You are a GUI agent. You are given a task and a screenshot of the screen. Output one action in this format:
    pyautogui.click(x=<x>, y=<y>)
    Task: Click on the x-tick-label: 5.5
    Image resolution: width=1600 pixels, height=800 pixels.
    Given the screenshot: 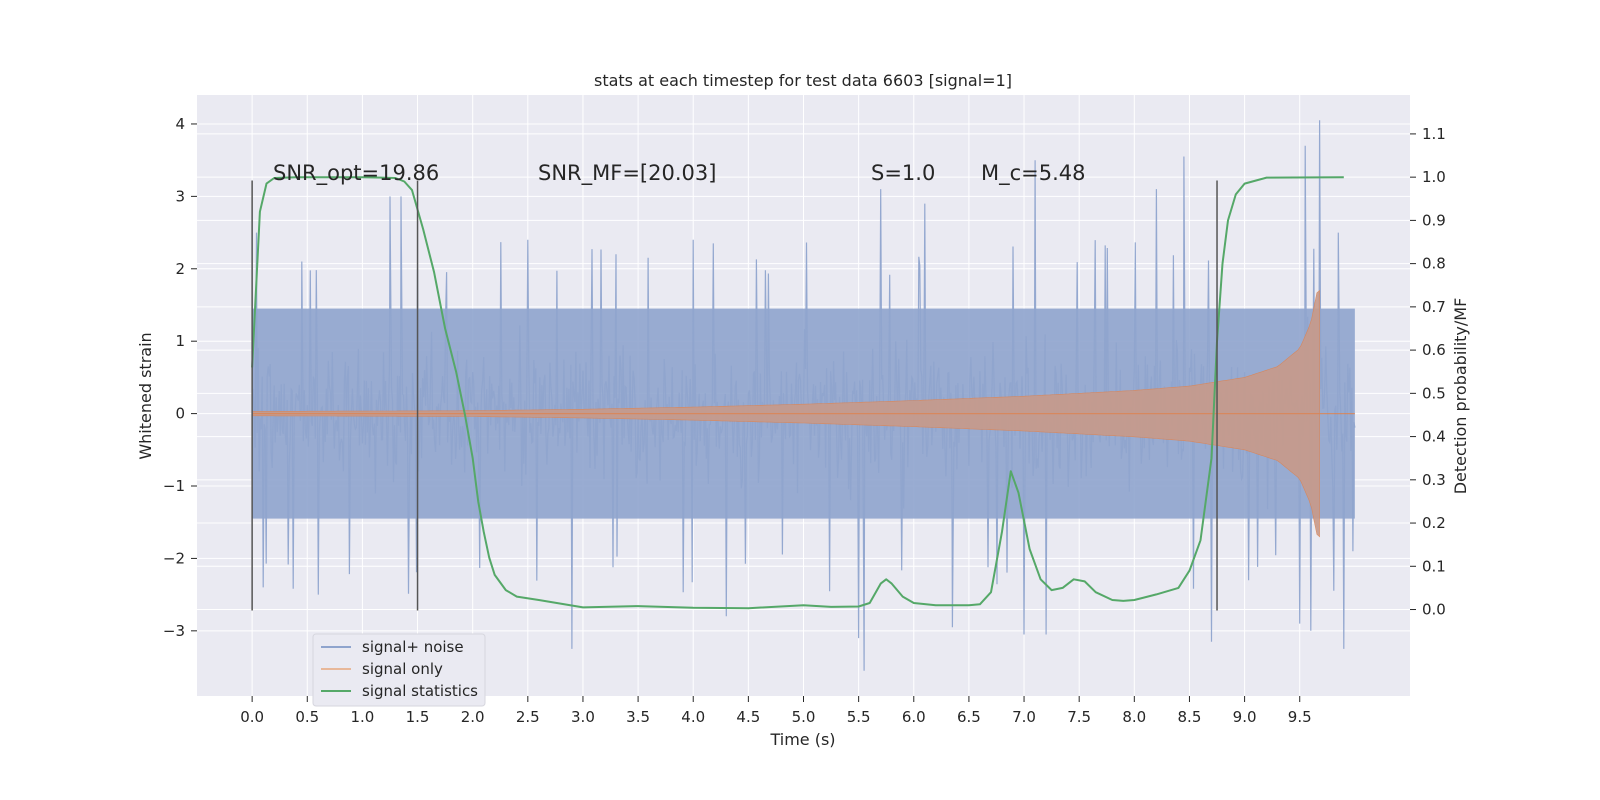 What is the action you would take?
    pyautogui.click(x=859, y=717)
    